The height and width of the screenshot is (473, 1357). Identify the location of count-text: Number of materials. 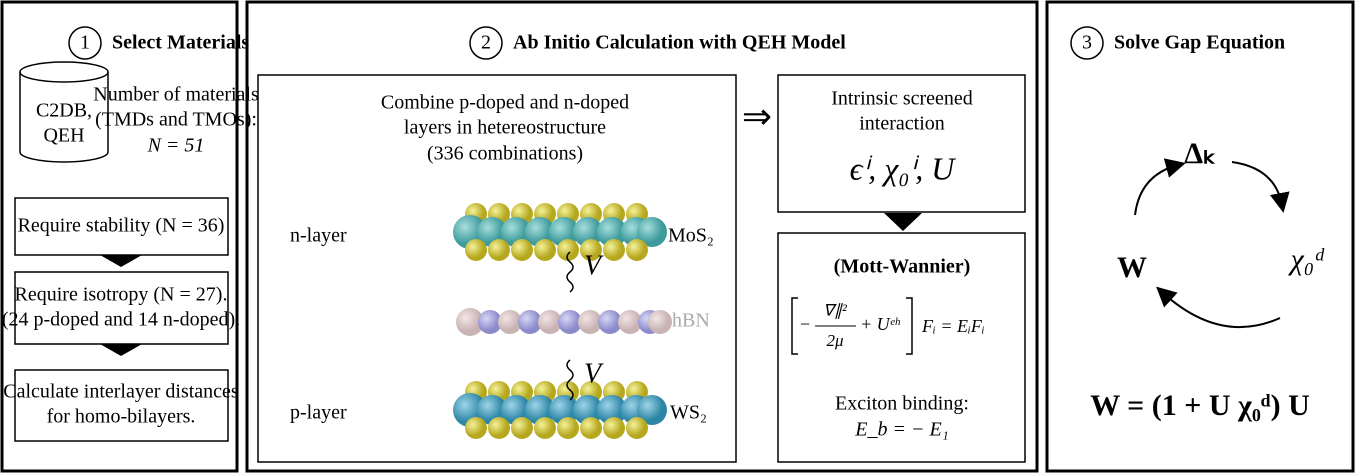
(176, 95).